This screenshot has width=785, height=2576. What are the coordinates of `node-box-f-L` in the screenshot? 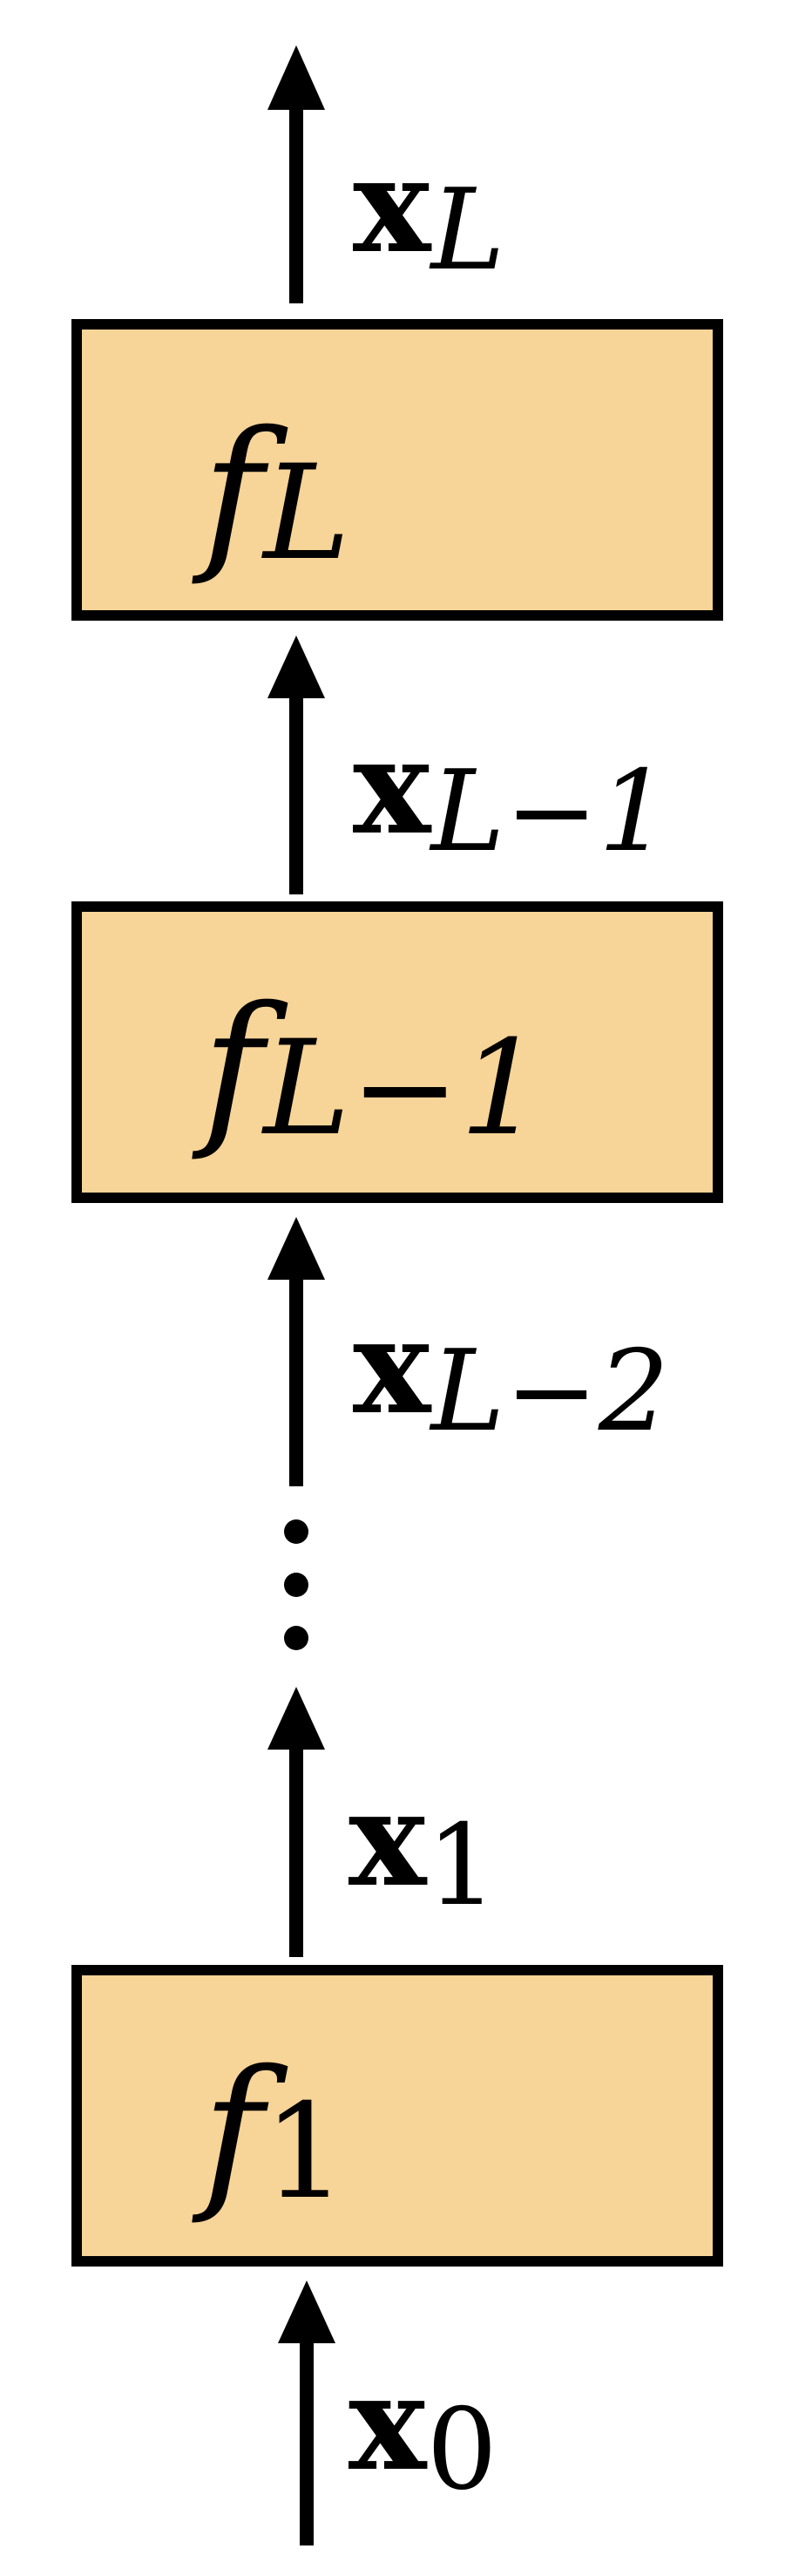 It's located at (397, 470).